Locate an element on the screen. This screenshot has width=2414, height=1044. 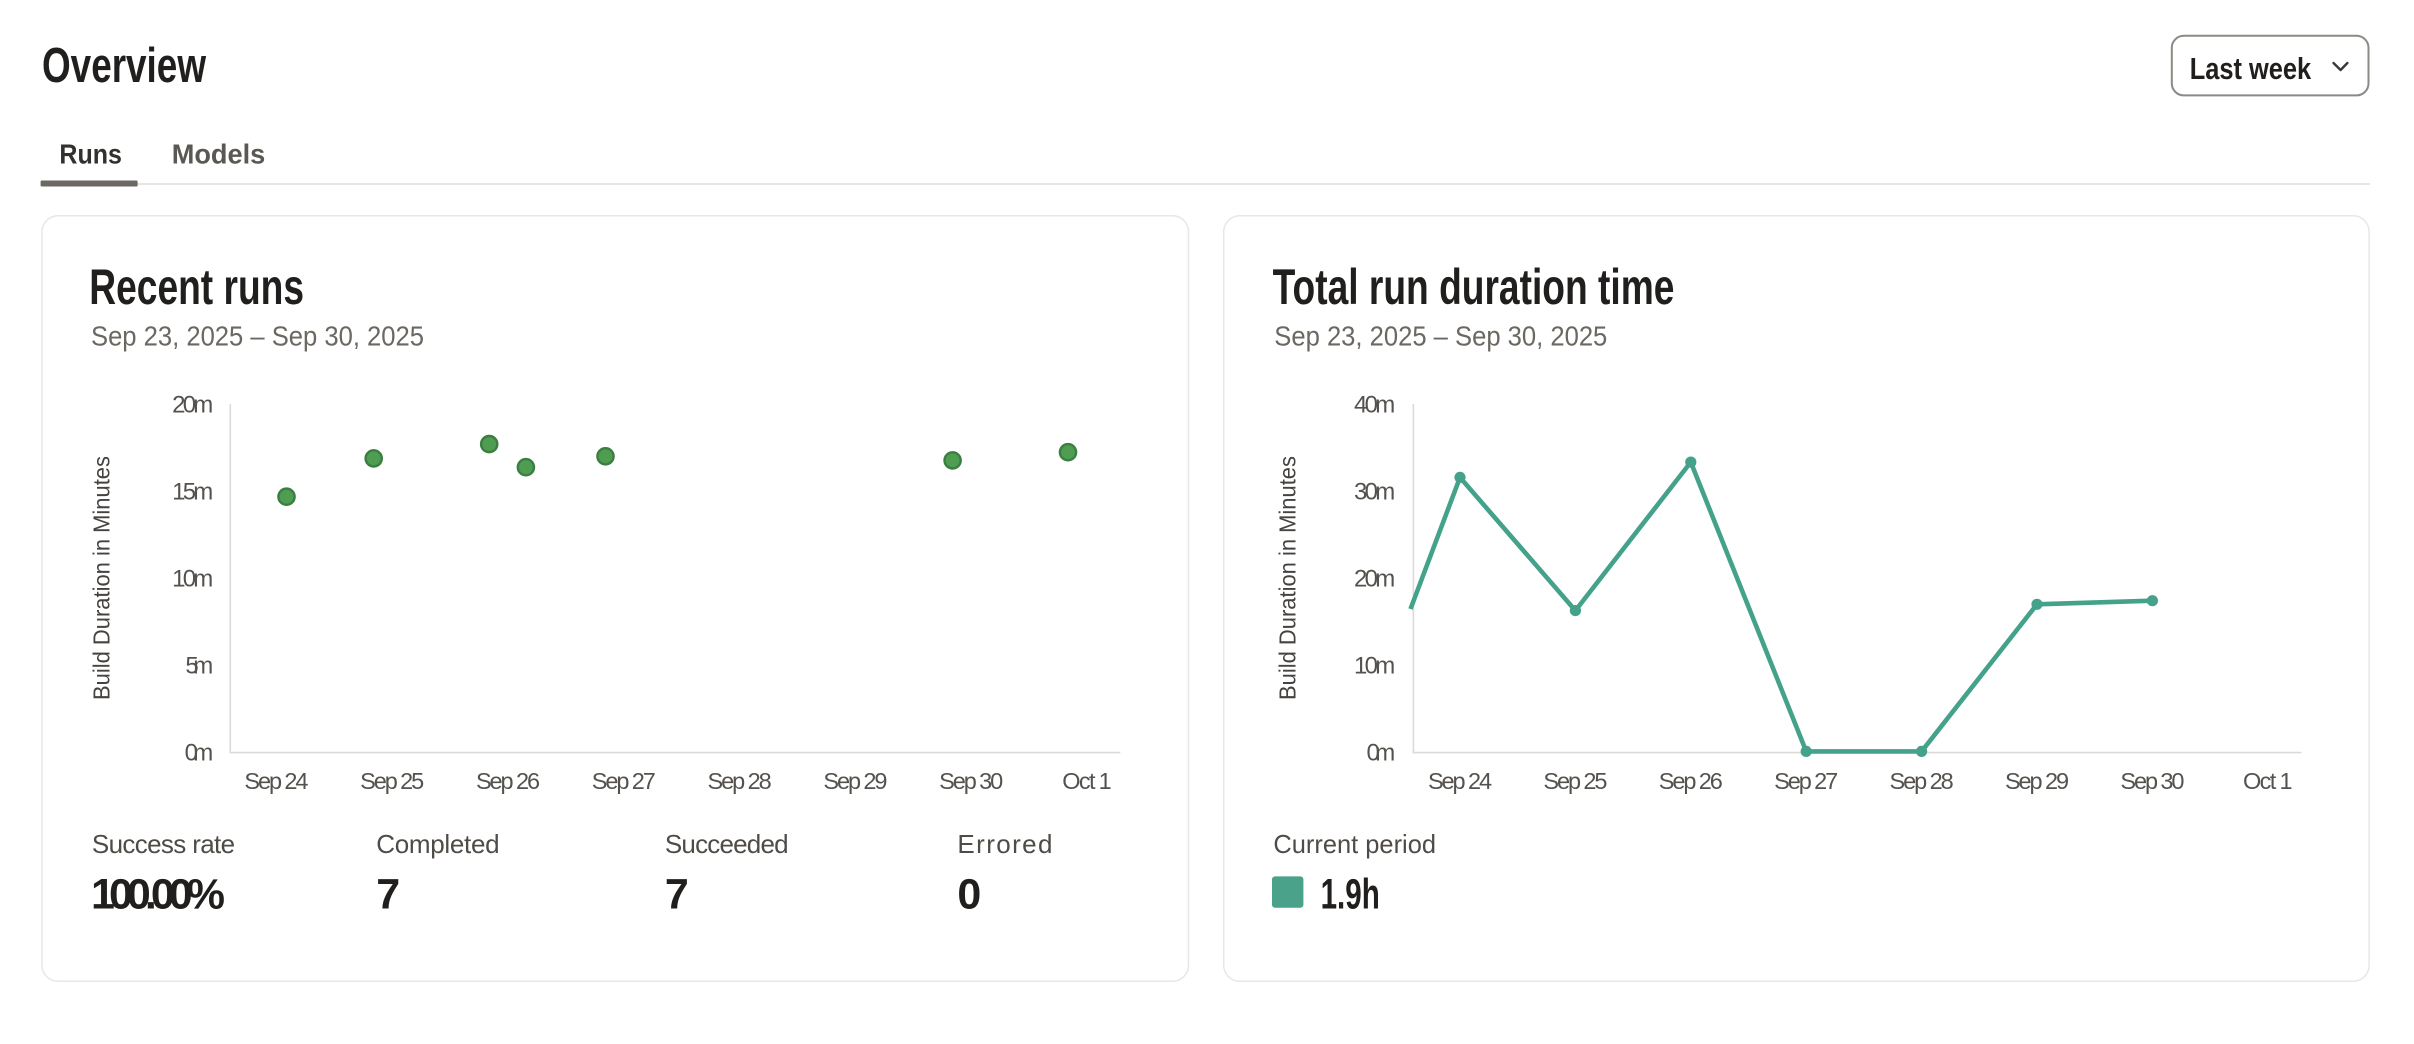
svg-text: Runs is located at coordinates (90, 154).